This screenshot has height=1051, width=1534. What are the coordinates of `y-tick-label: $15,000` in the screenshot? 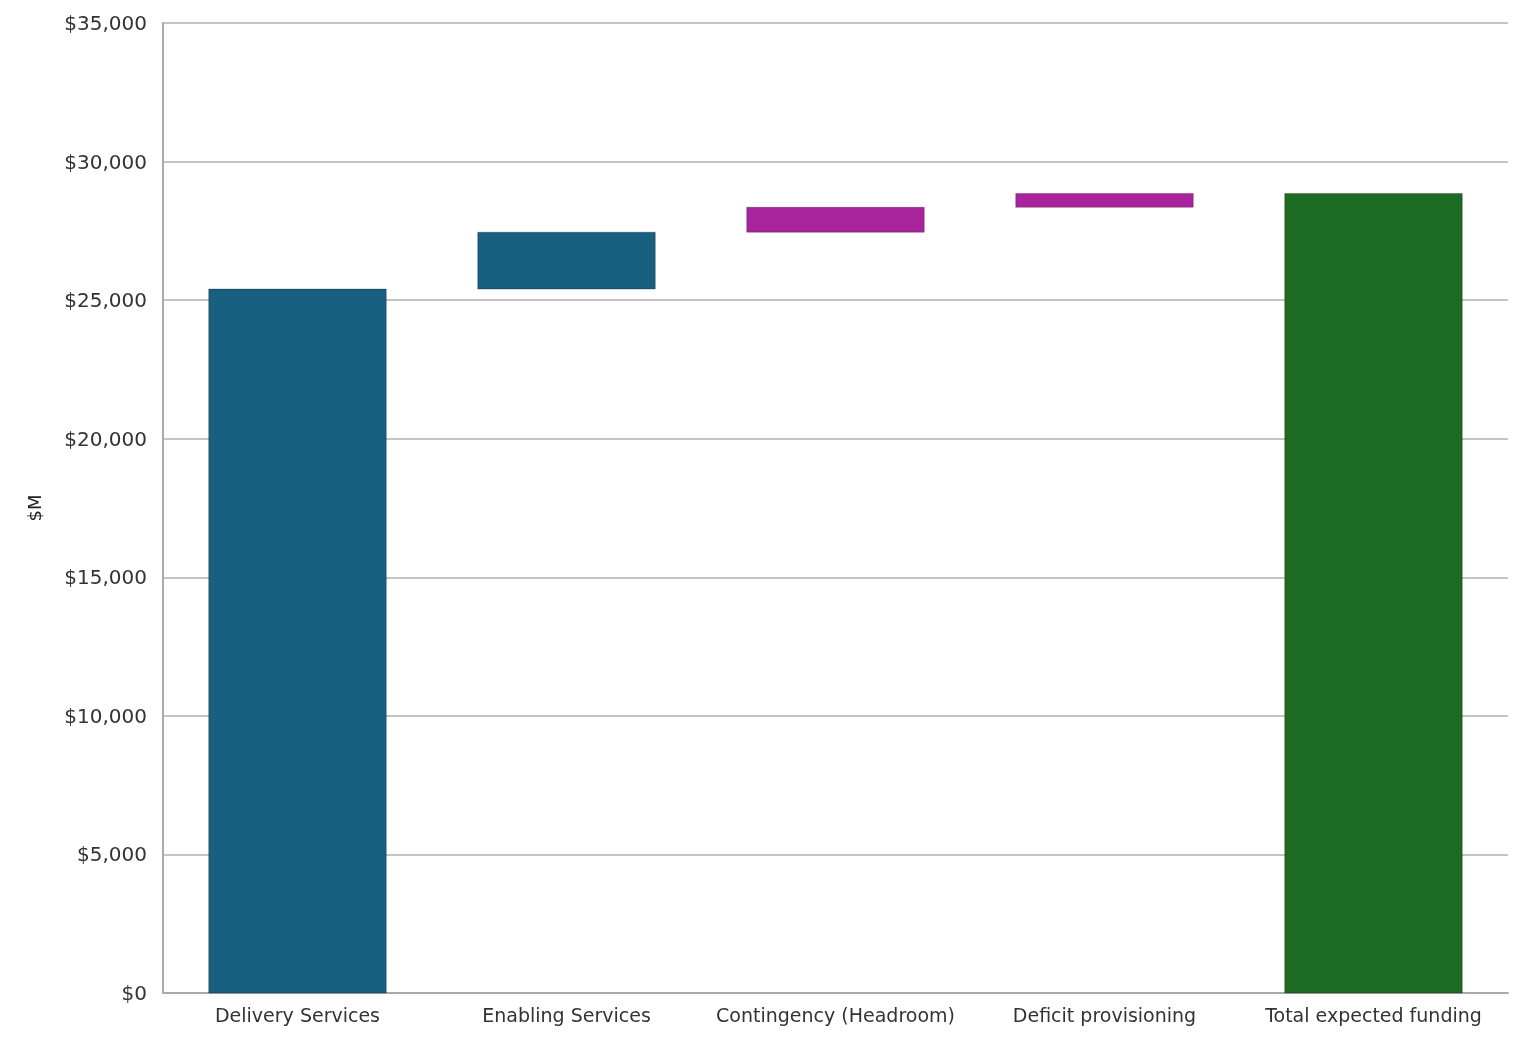 It's located at (105, 577).